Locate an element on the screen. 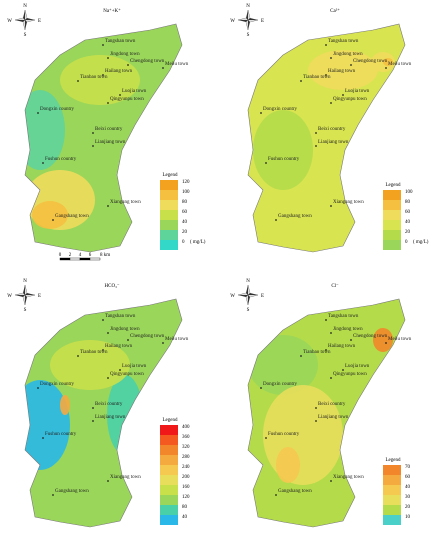 This screenshot has height=555, width=446. legend-value: 60 is located at coordinates (185, 212).